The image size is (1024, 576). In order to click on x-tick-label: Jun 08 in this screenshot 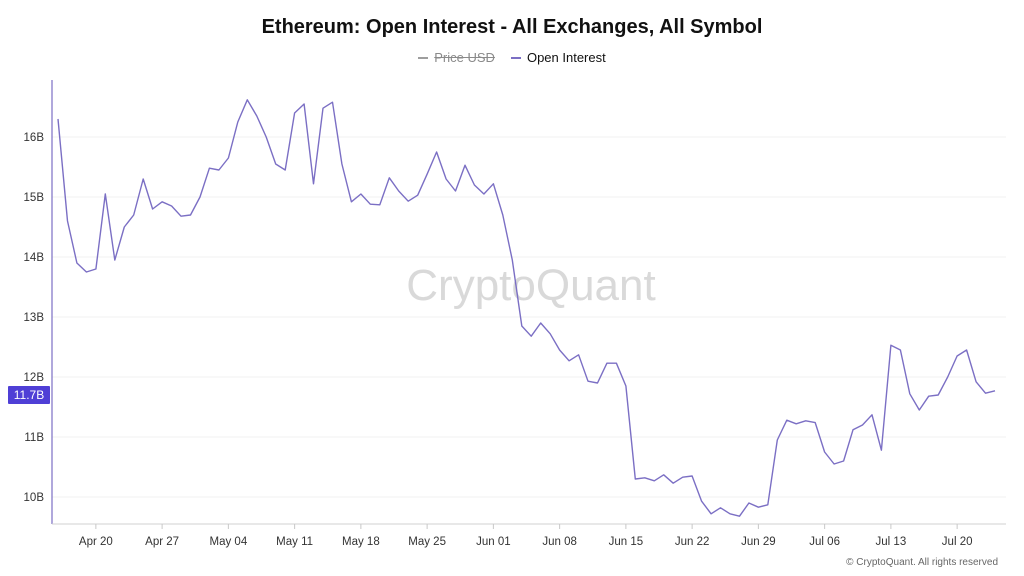, I will do `click(559, 542)`.